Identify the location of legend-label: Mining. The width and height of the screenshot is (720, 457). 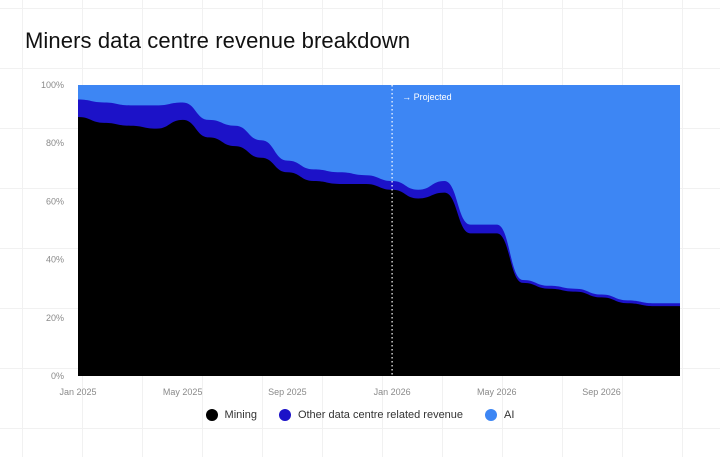
(240, 415).